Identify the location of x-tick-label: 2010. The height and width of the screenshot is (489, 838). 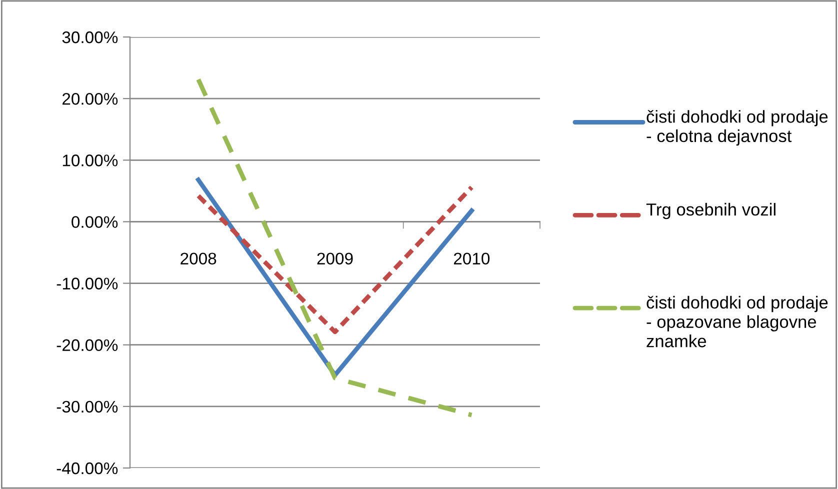
(472, 258).